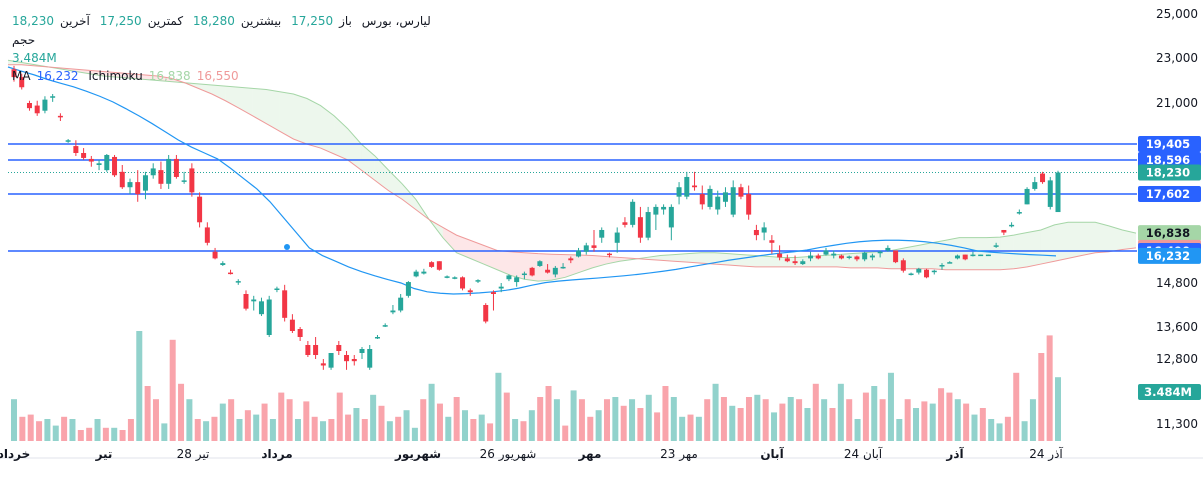 Image resolution: width=1203 pixels, height=478 pixels. Describe the element at coordinates (217, 76) in the screenshot. I see `legend-ichimoku-b: 16,550` at that location.